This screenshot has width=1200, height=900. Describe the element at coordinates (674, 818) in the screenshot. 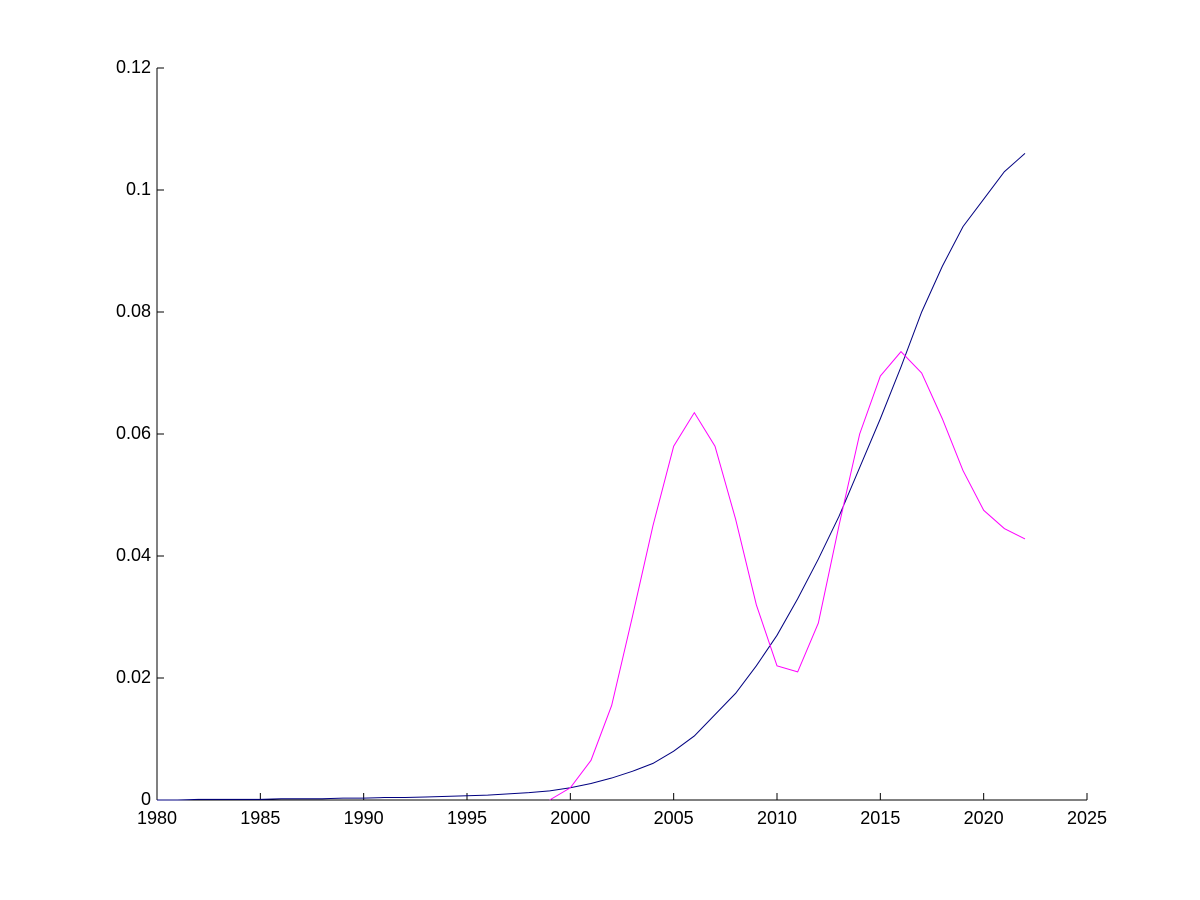

I see `x-tick-label: 2005` at that location.